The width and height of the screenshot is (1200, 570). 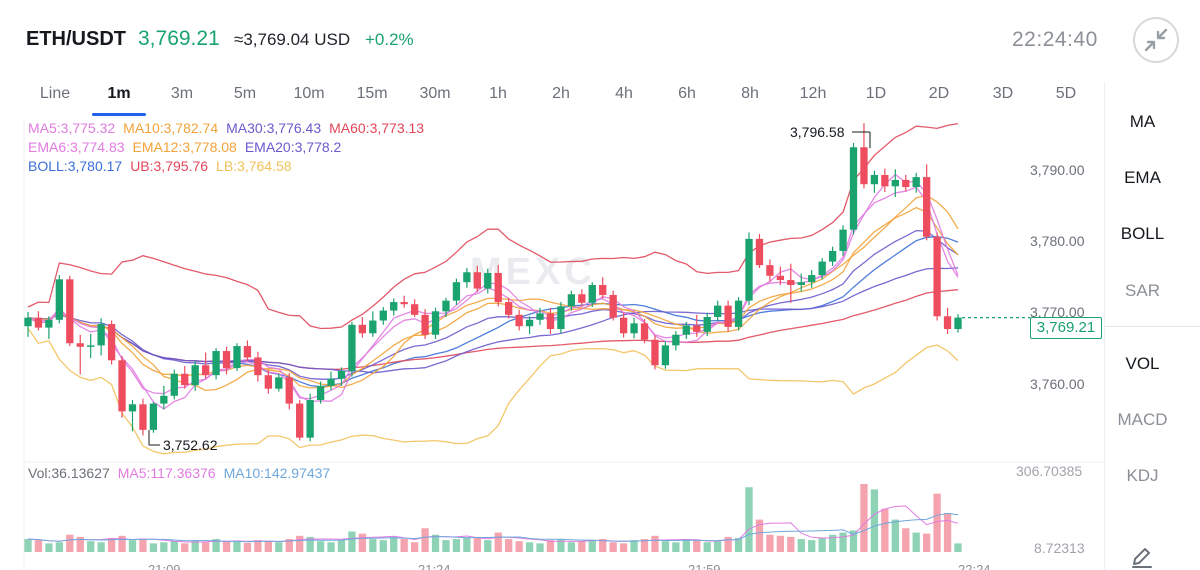 What do you see at coordinates (1059, 548) in the screenshot?
I see `volume-axis-bottom: 8.72313` at bounding box center [1059, 548].